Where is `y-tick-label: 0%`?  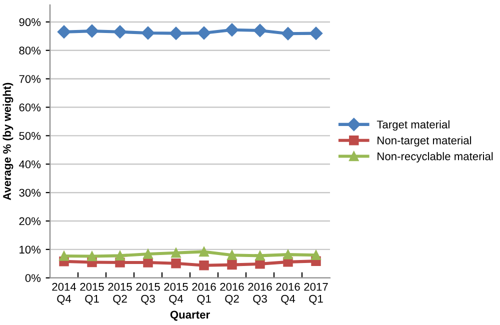 y-tick-label: 0% is located at coordinates (33, 278).